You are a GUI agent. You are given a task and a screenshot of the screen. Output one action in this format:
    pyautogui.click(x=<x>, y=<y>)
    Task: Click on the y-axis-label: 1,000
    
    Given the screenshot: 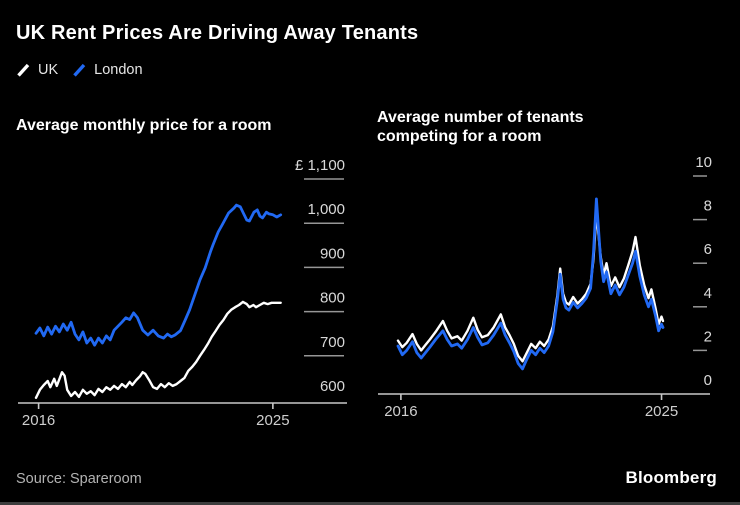 What is the action you would take?
    pyautogui.click(x=326, y=209)
    